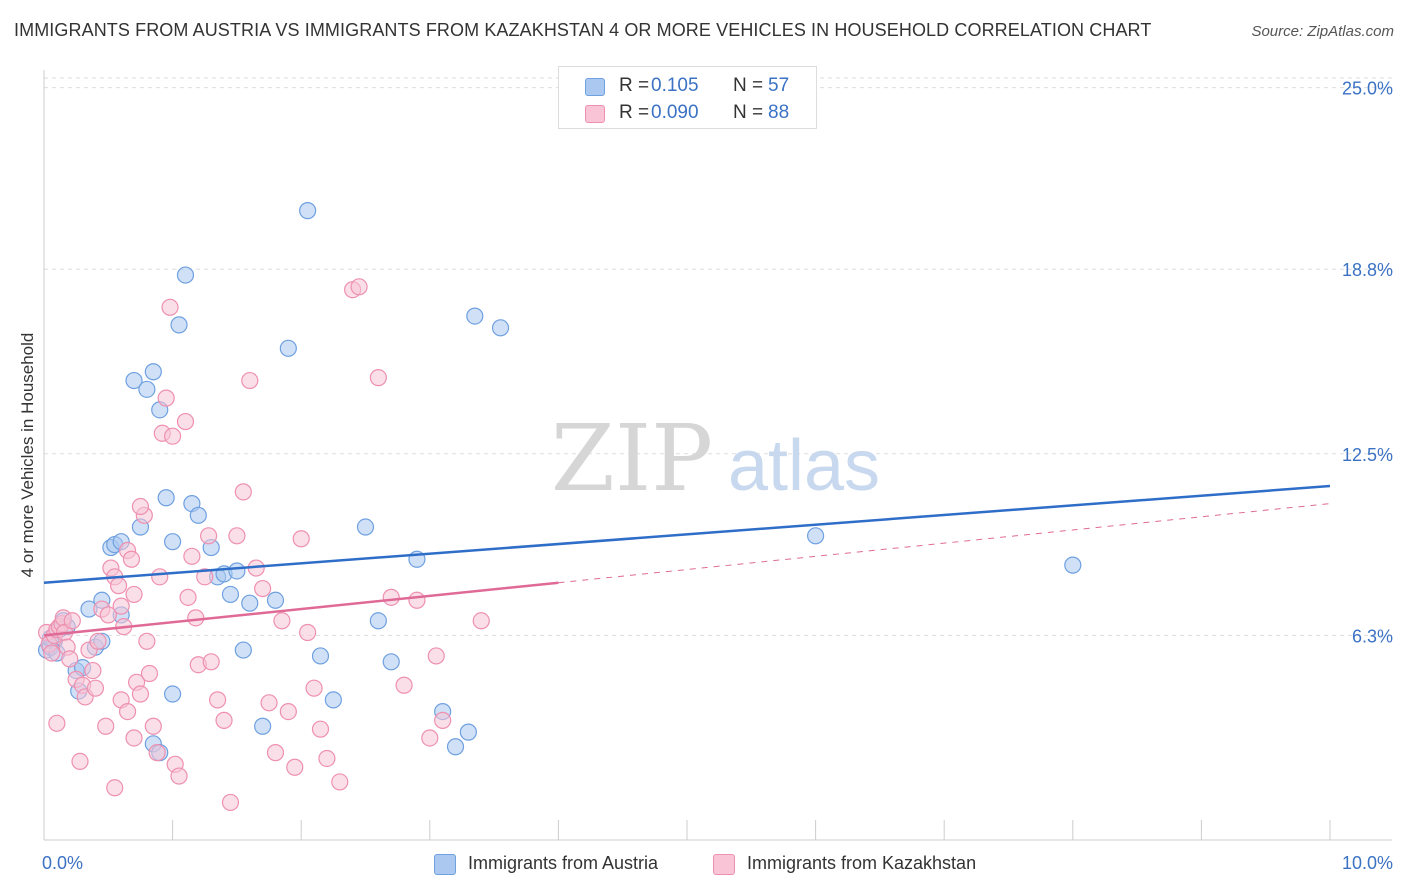 The height and width of the screenshot is (892, 1406). I want to click on kazakhstan-trend-line, so click(301, 609).